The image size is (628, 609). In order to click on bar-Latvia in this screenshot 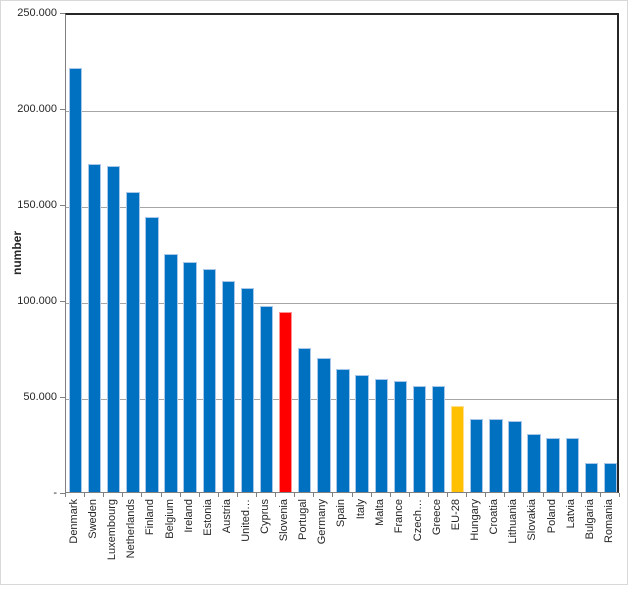, I will do `click(572, 465)`.